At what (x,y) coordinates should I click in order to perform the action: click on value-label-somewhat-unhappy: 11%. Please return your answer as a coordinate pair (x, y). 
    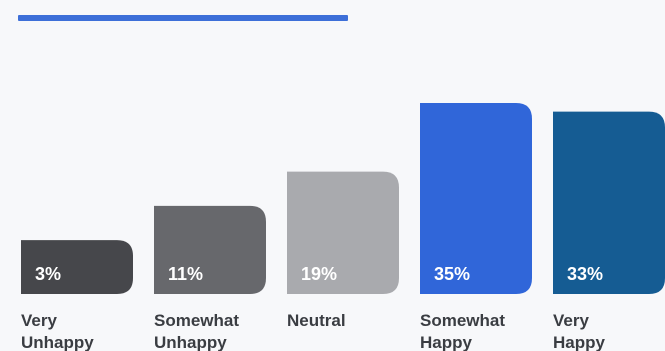
    Looking at the image, I should click on (185, 274).